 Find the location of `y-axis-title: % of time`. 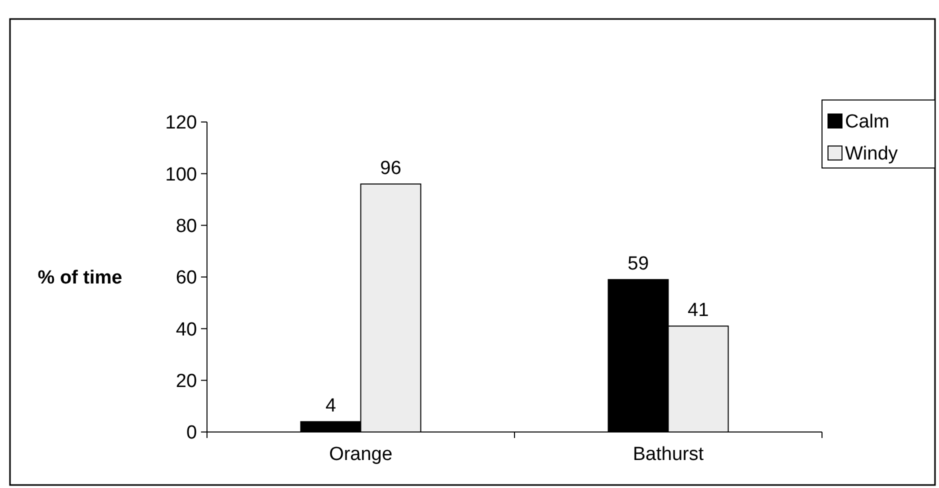

y-axis-title: % of time is located at coordinates (80, 278).